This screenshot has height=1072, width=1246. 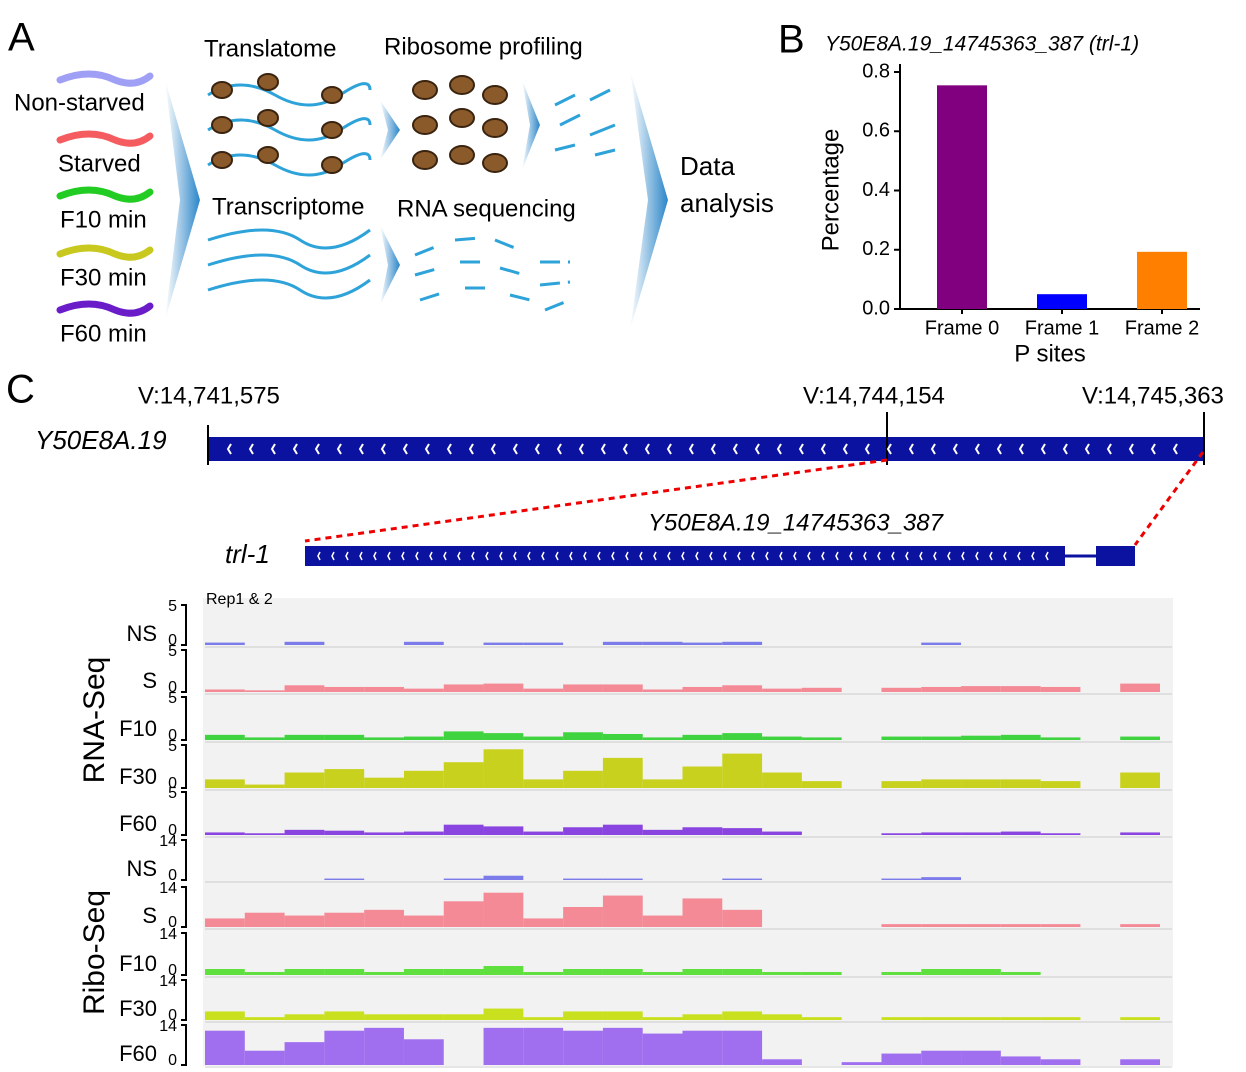 What do you see at coordinates (874, 395) in the screenshot?
I see `coordinate: V:14,744,154` at bounding box center [874, 395].